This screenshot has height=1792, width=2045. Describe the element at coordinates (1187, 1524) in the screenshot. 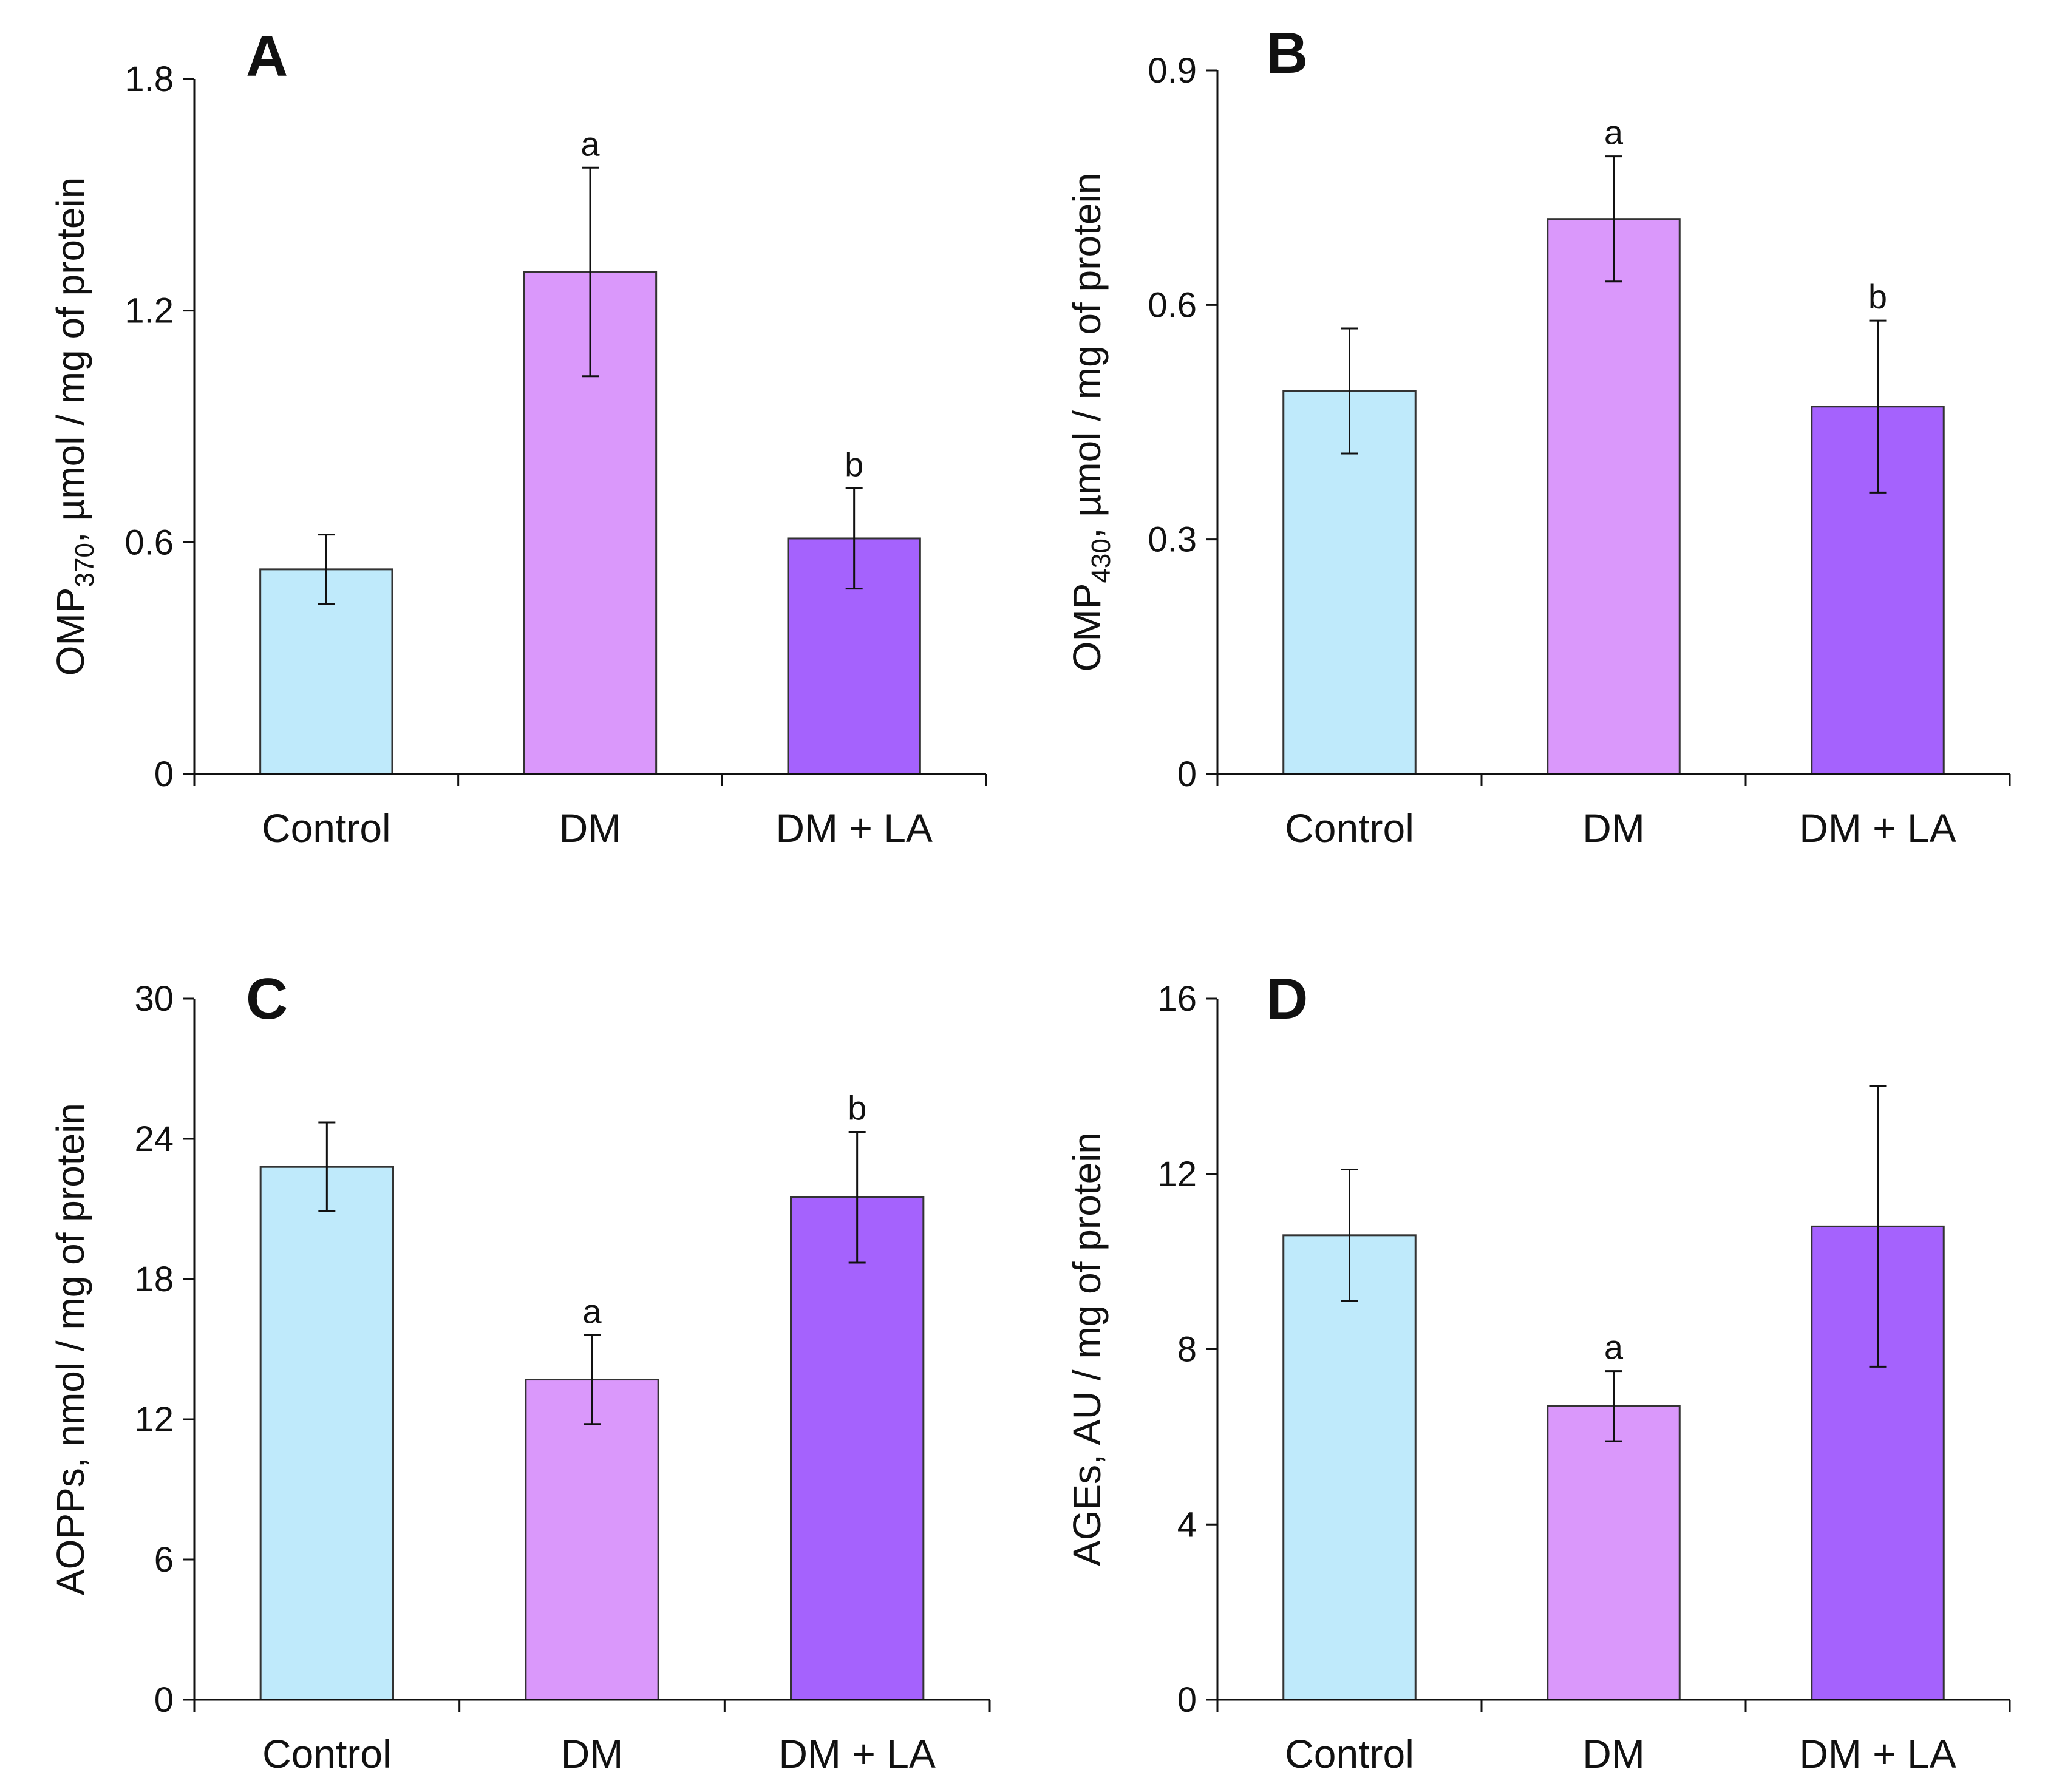

I see `y-tick-label: 4` at that location.